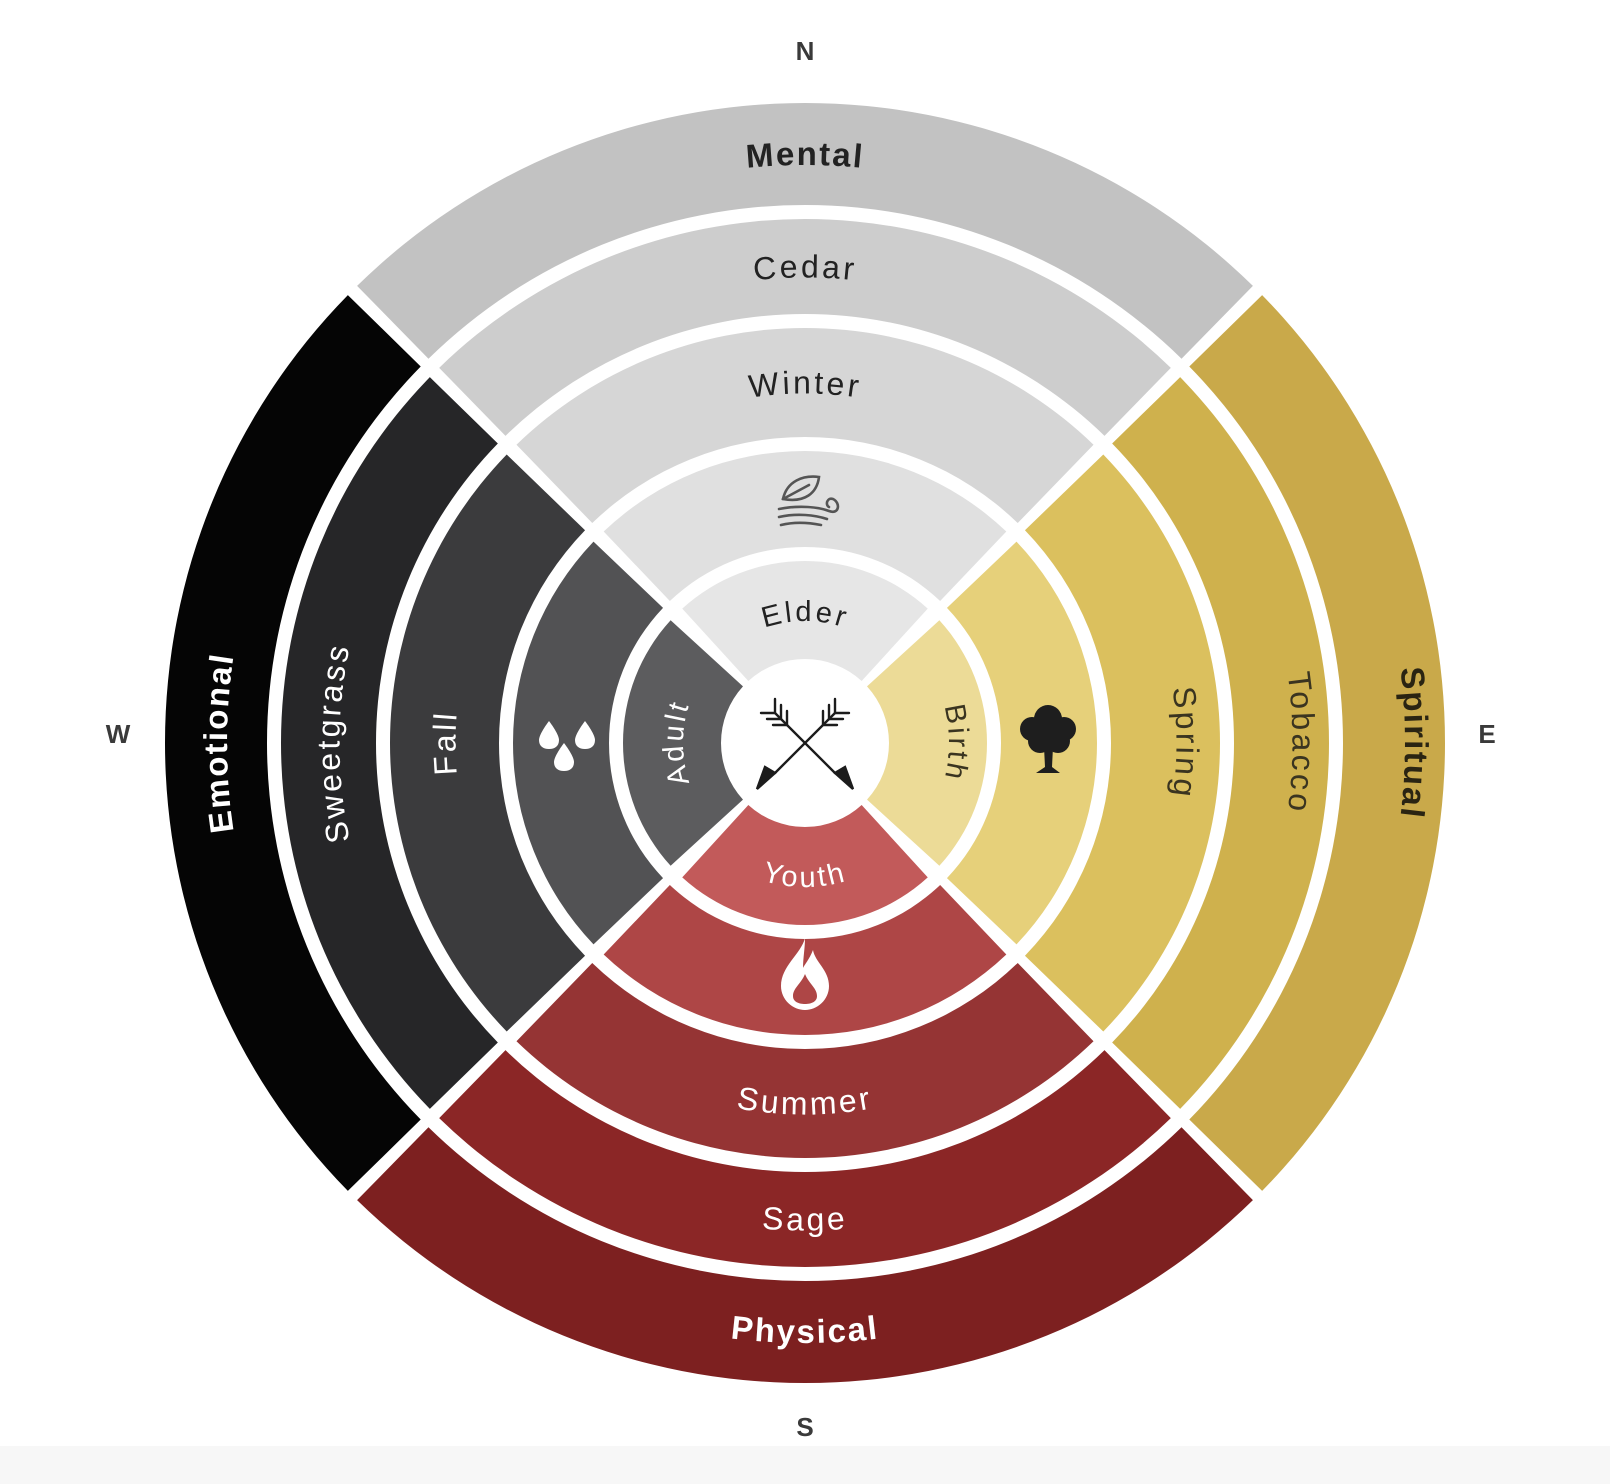 The height and width of the screenshot is (1484, 1610). I want to click on west-aspects-text: Emotional, so click(218, 742).